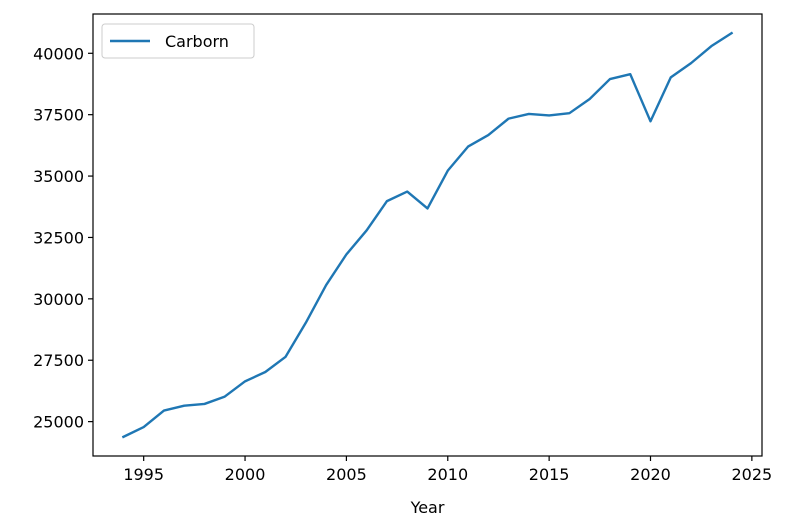  I want to click on y-tick-label: 40000, so click(58, 53).